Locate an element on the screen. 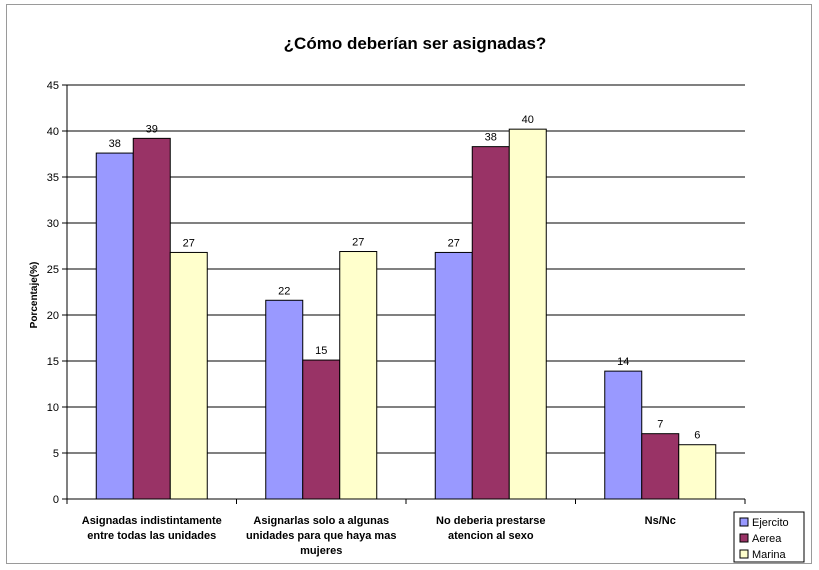 The height and width of the screenshot is (570, 819). legend-label: Marina is located at coordinates (769, 555).